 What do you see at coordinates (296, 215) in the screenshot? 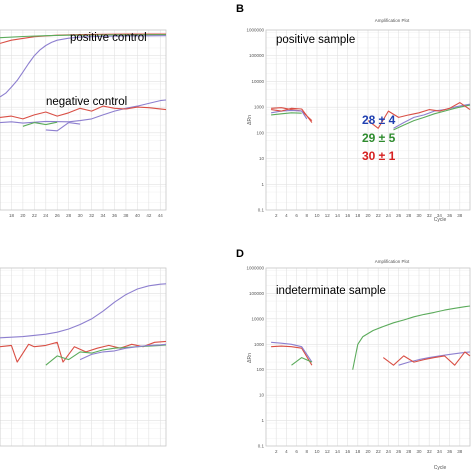
I see `x-tick-label: 6` at bounding box center [296, 215].